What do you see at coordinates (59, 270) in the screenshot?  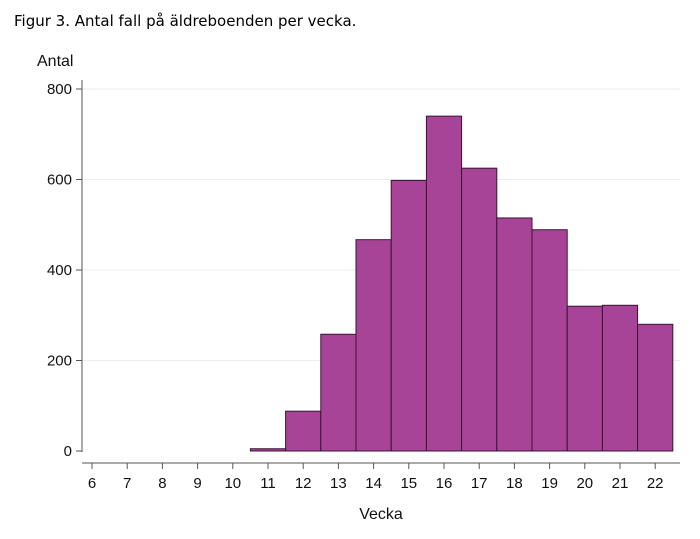 I see `y-tick-label-400: 400` at bounding box center [59, 270].